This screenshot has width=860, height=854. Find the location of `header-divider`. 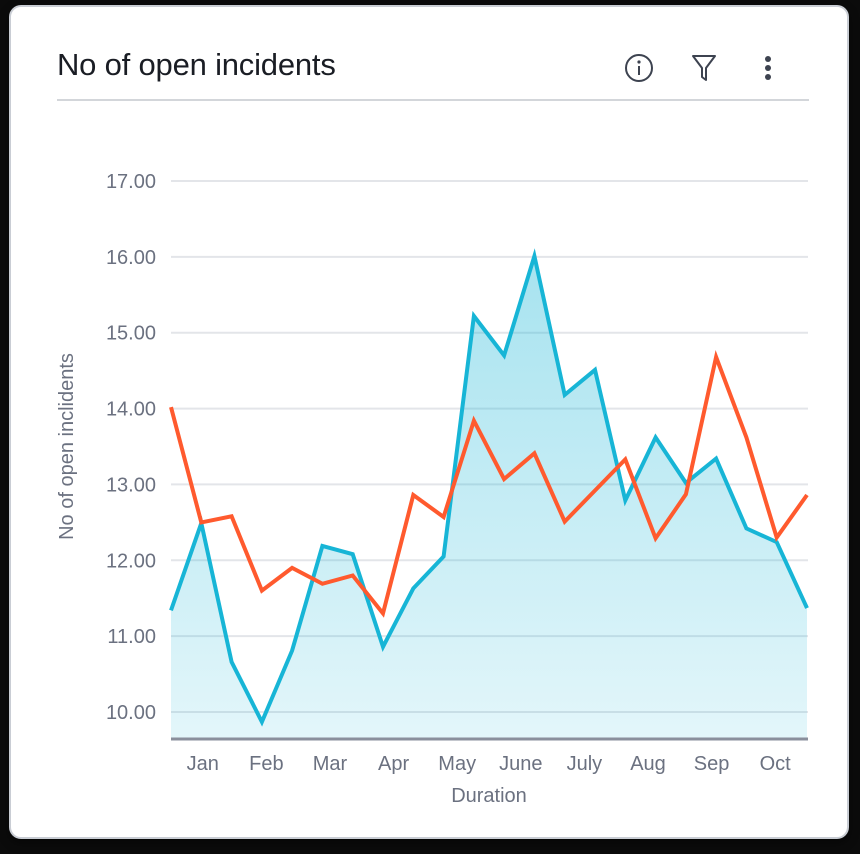

header-divider is located at coordinates (433, 100).